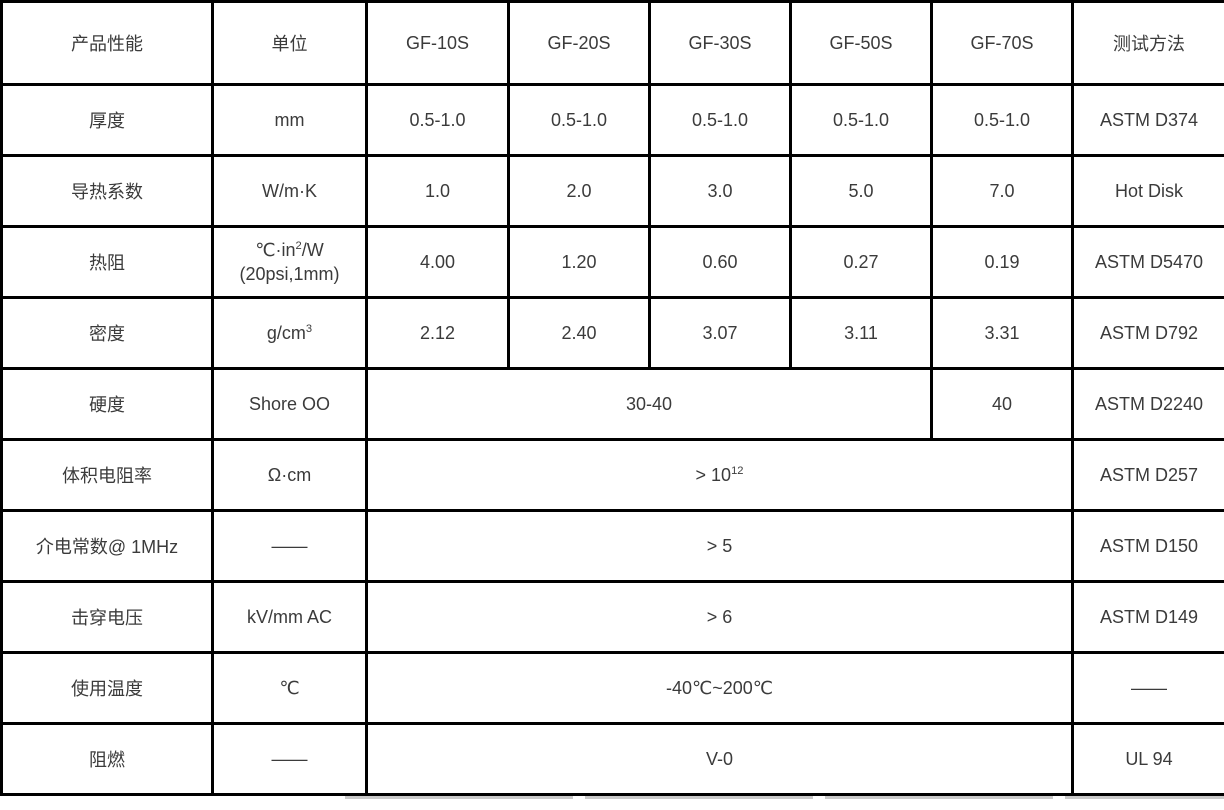 The width and height of the screenshot is (1224, 810). What do you see at coordinates (719, 546) in the screenshot?
I see `value-dielectric-constant-span: > 5` at bounding box center [719, 546].